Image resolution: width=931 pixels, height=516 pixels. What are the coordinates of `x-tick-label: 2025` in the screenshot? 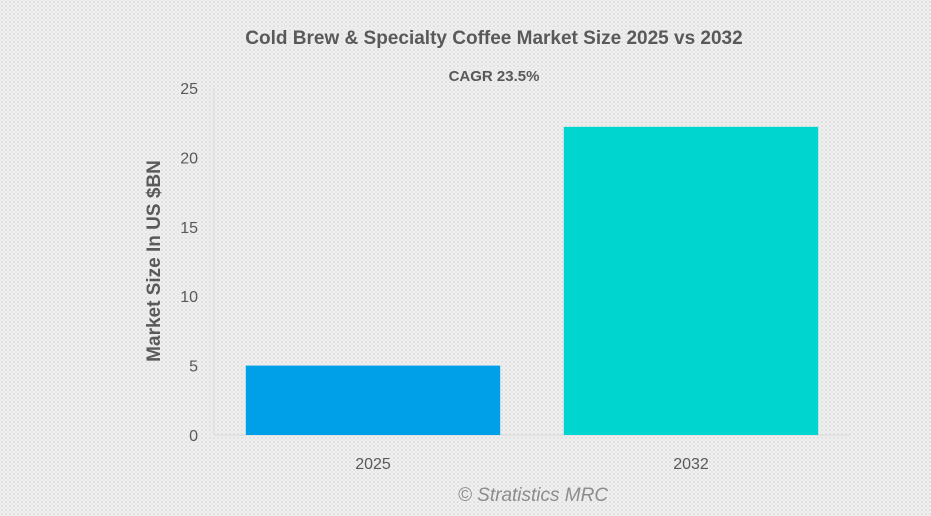 It's located at (373, 464).